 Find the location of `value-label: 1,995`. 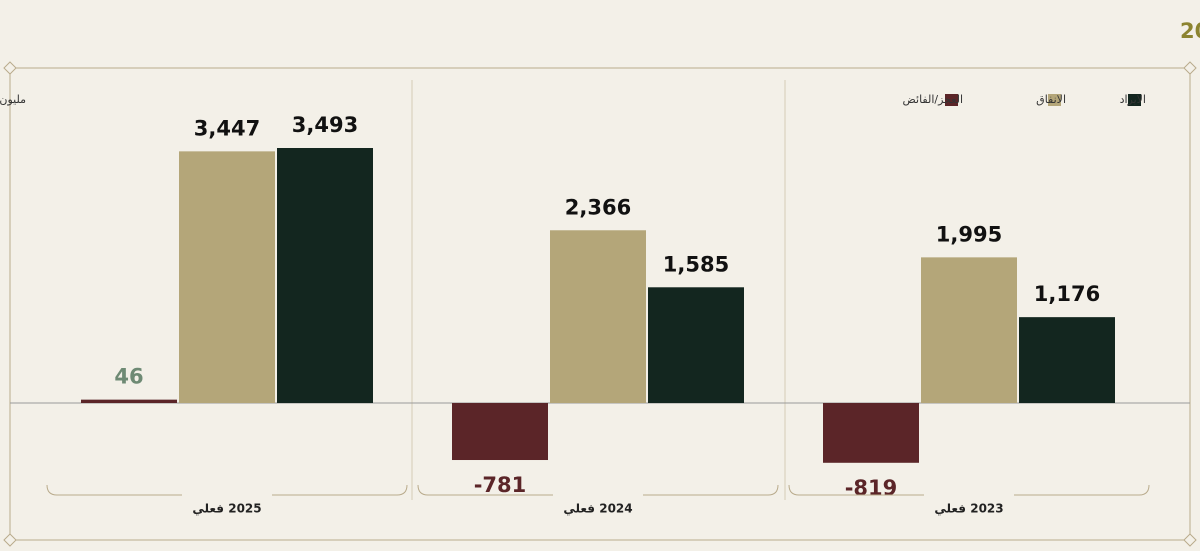

value-label: 1,995 is located at coordinates (969, 234).